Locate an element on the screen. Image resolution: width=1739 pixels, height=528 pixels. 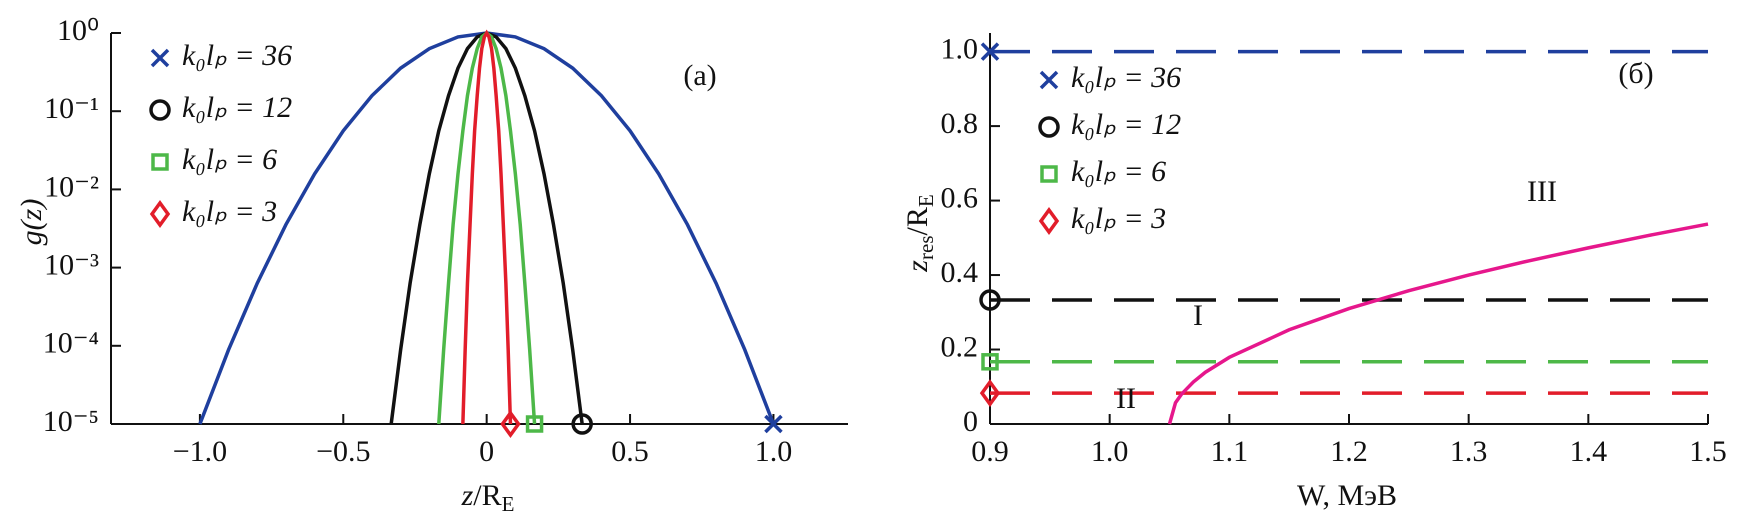
y-axis-label: g(z) is located at coordinates (31, 222).